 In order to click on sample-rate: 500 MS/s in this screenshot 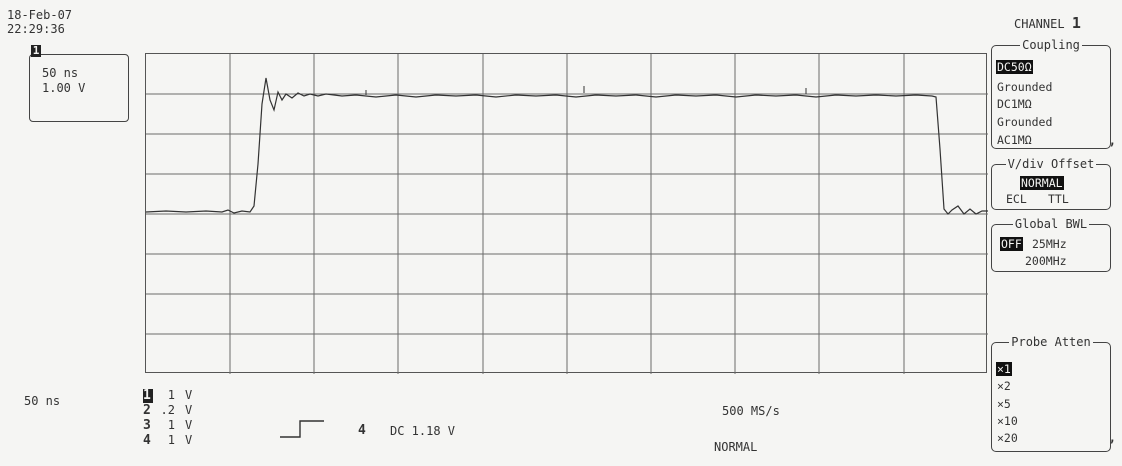, I will do `click(751, 411)`.